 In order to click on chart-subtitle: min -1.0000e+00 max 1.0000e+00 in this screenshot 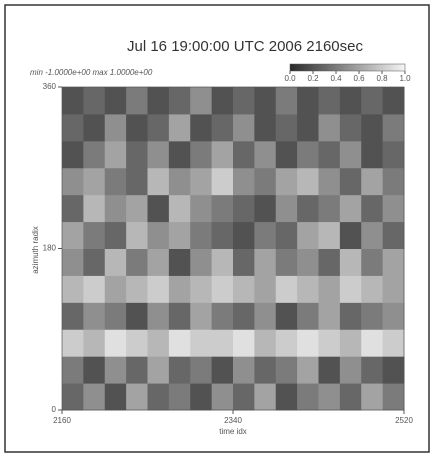, I will do `click(91, 72)`.